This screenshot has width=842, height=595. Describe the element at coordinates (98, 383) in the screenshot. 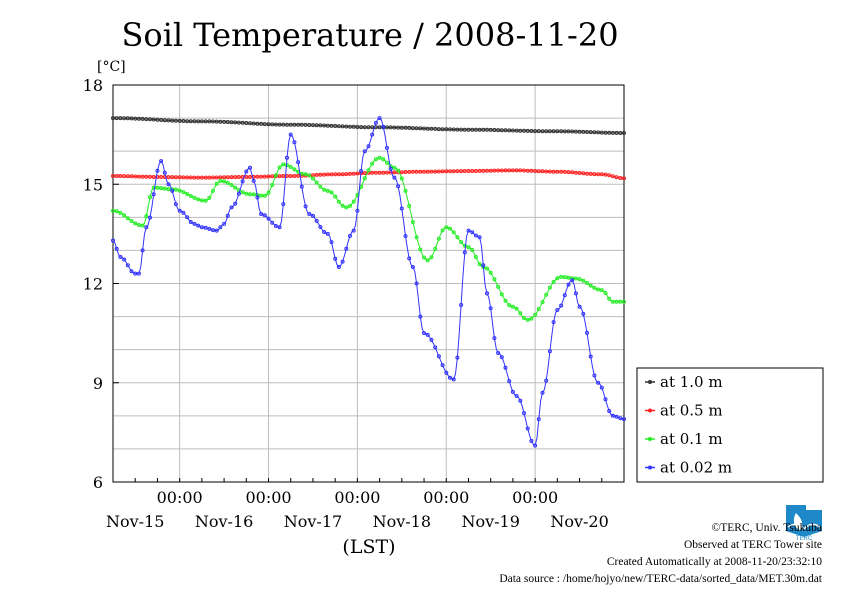

I see `y-tick-label: 9` at that location.